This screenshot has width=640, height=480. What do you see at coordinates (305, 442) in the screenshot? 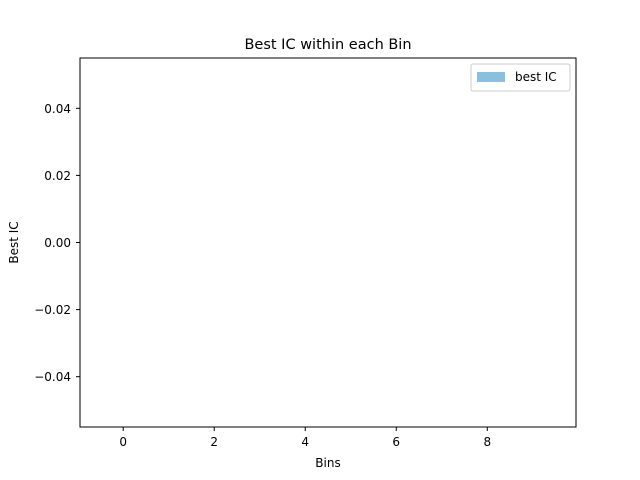
I see `x-tick-label: 4` at bounding box center [305, 442].